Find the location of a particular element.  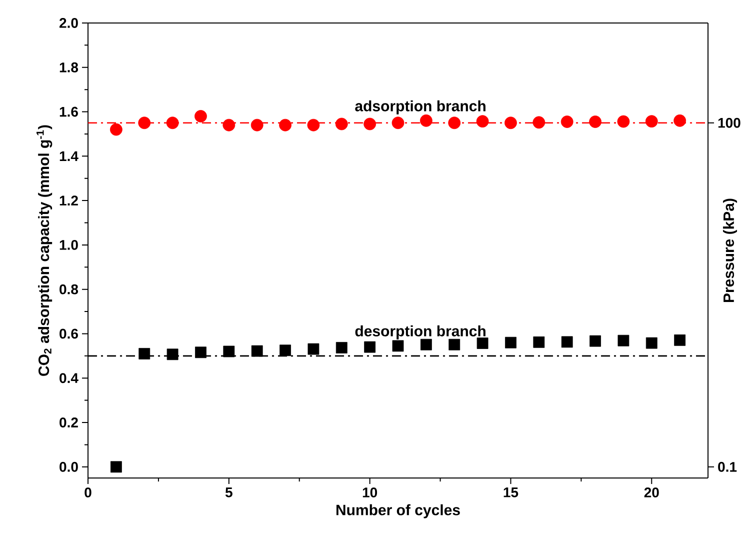

y-tick-label: 0.0 is located at coordinates (69, 467).